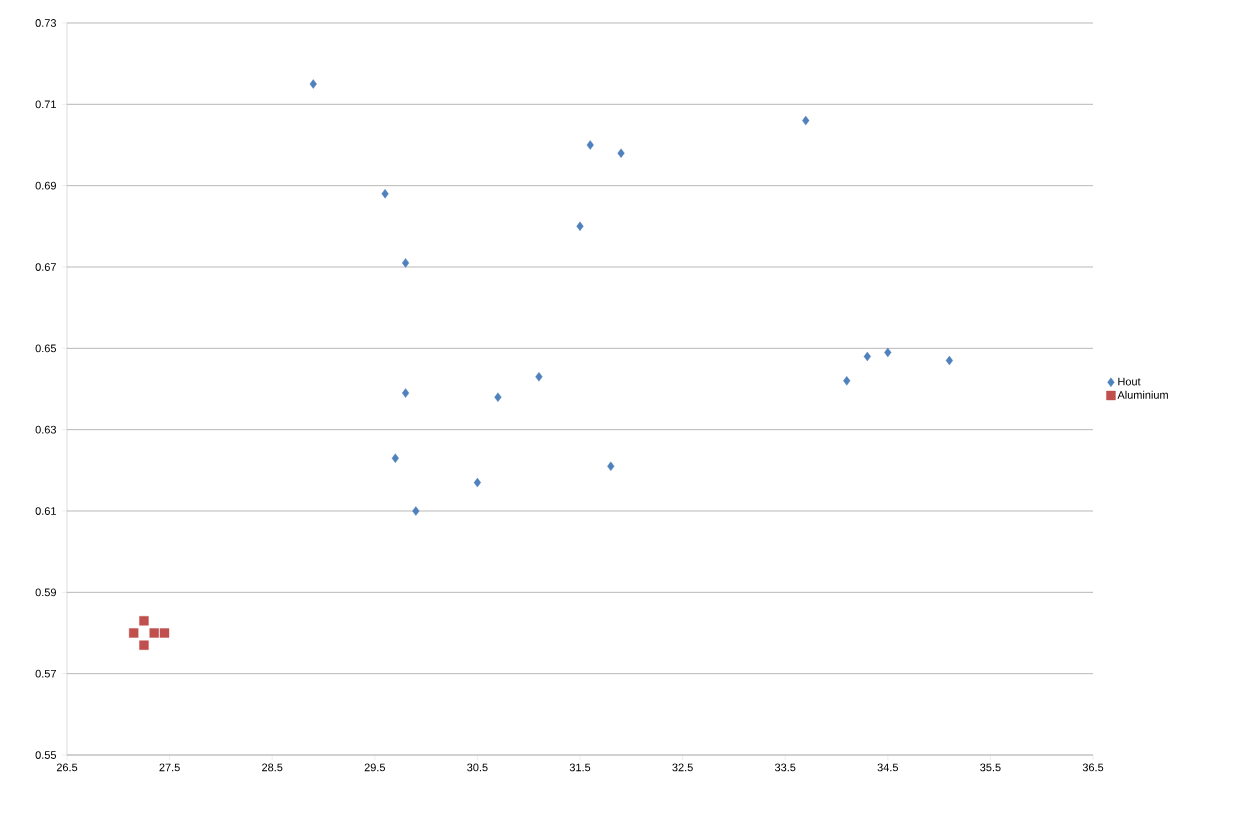 The height and width of the screenshot is (814, 1247). I want to click on x-tick-label: 34.5, so click(887, 767).